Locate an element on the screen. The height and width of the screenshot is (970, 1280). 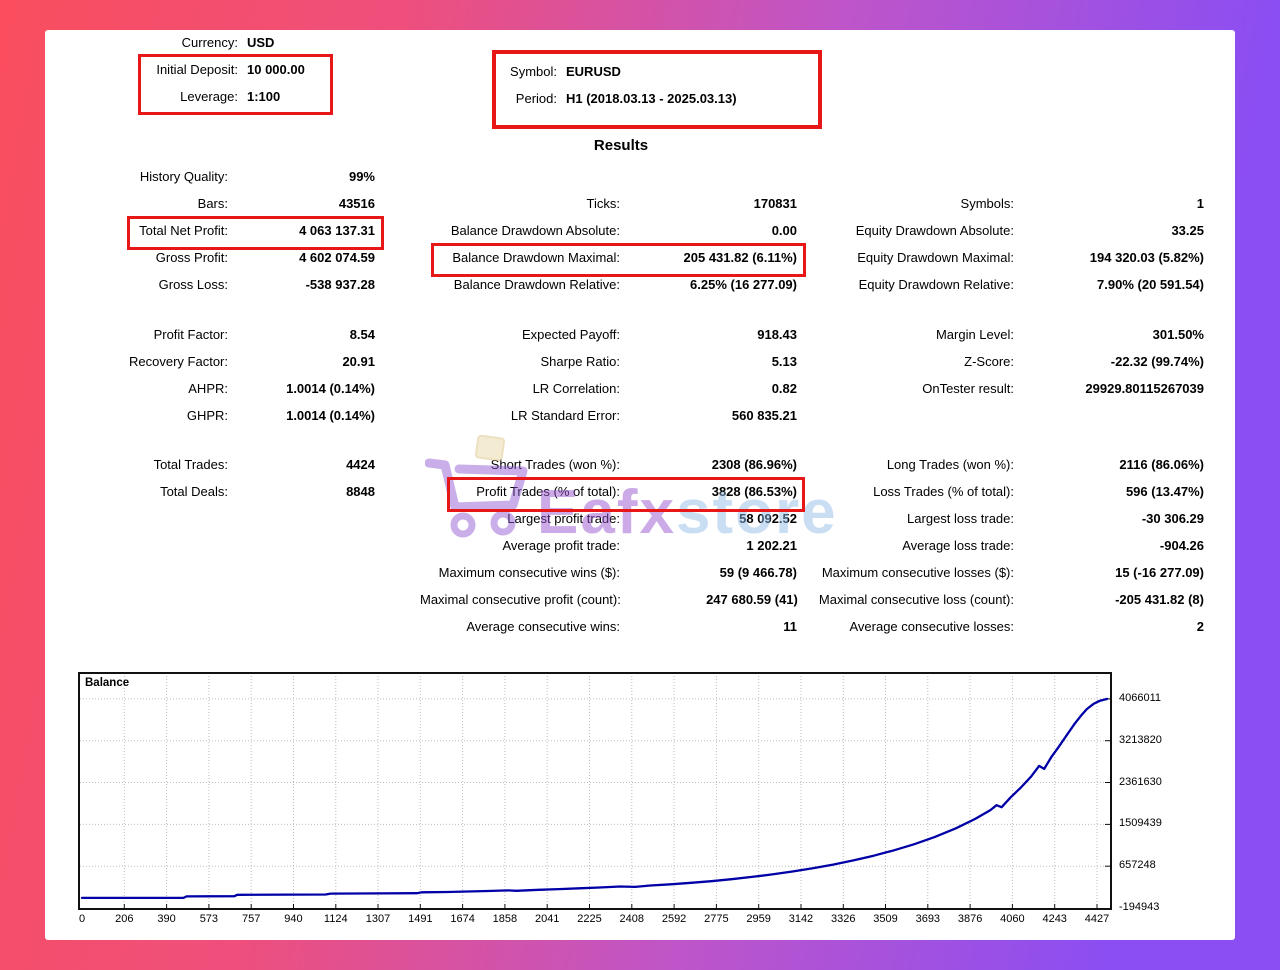
stat-value: 29929.80115267039 is located at coordinates (1144, 388).